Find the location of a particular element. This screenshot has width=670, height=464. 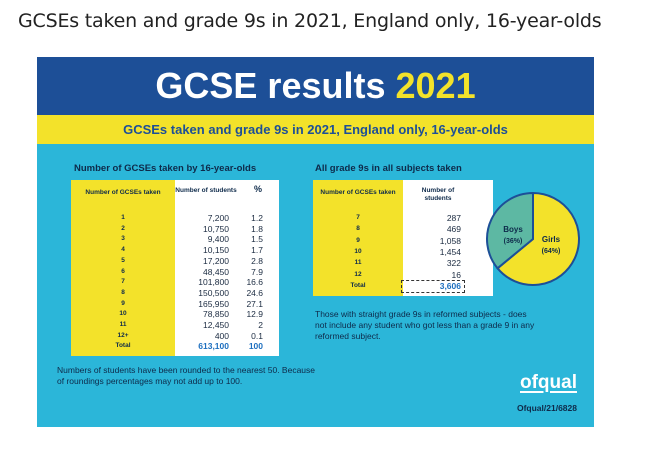

right-table-header-count: Number of students is located at coordinates (438, 194).